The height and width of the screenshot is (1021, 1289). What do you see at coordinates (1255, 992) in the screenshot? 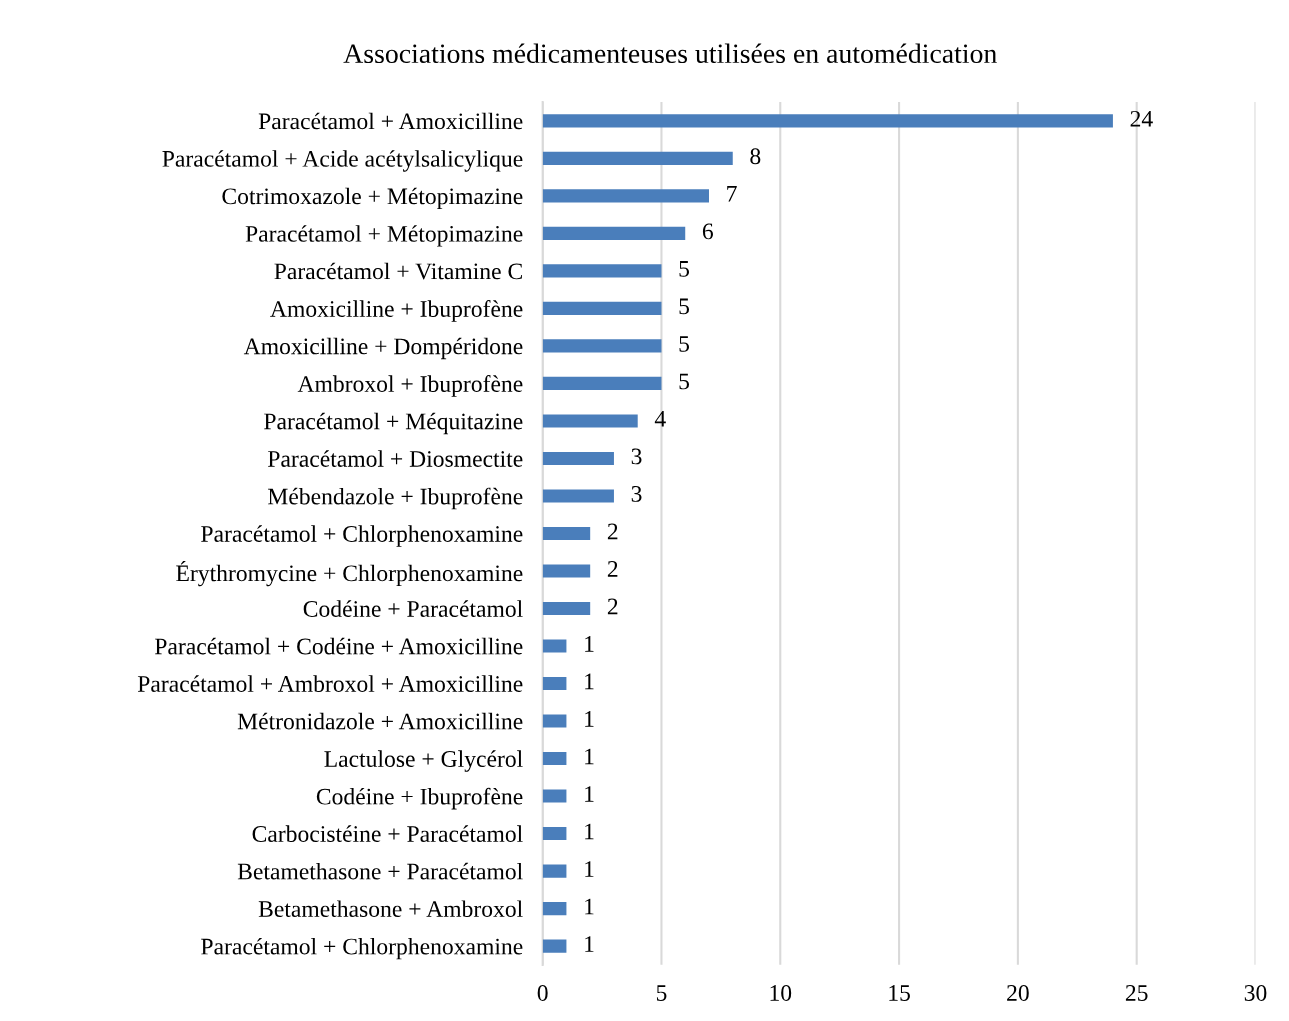
I see `x-tick-label: 30` at bounding box center [1255, 992].